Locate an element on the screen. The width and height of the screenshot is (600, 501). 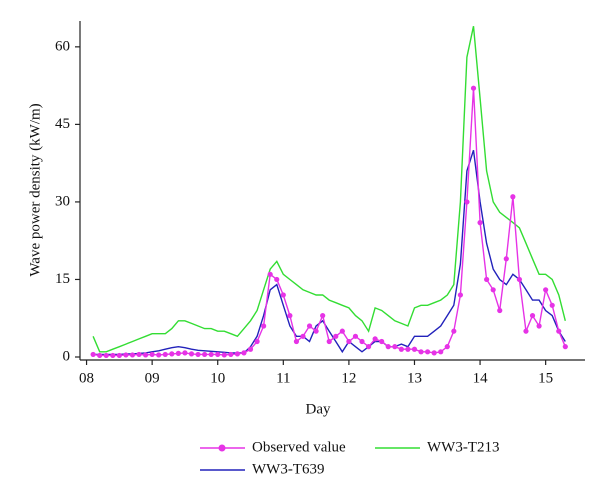
y-tick-label: 30 is located at coordinates (62, 201).